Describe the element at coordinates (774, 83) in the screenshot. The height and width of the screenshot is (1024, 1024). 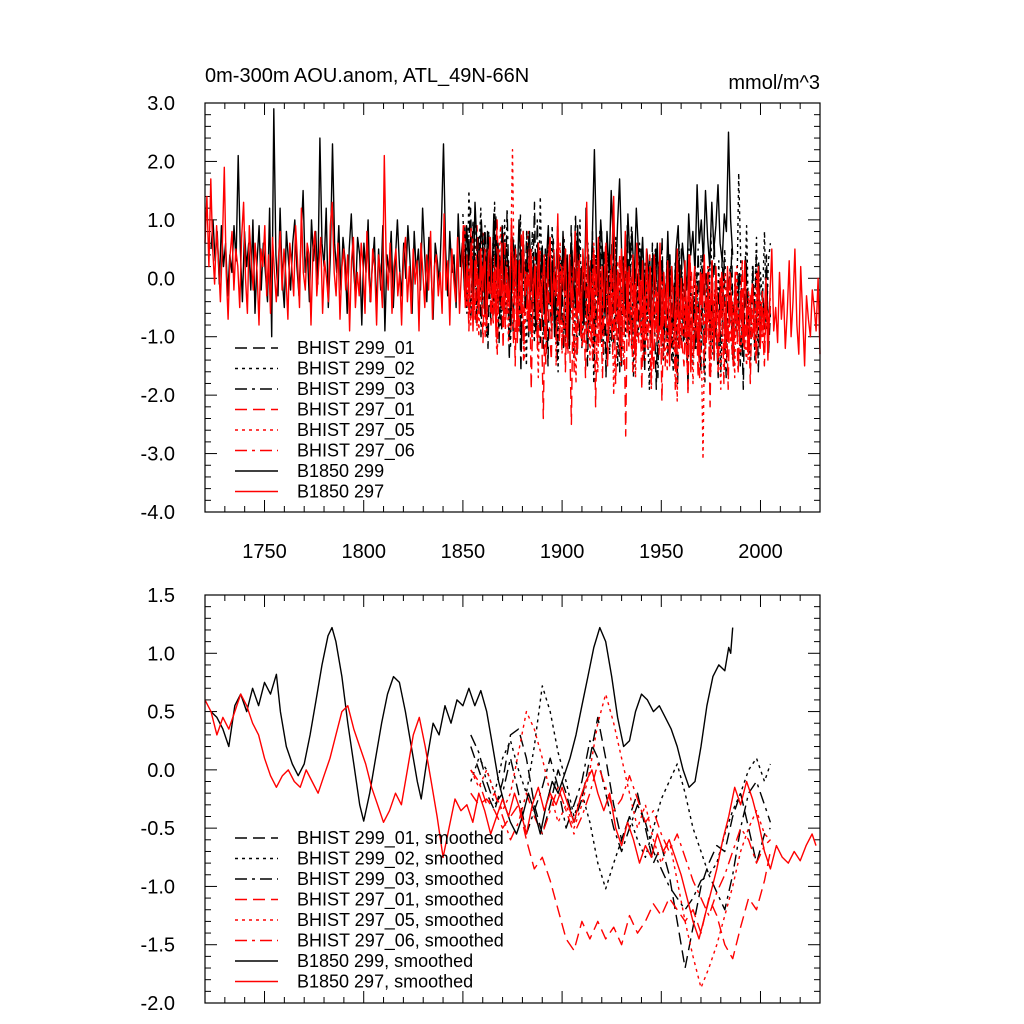
I see `units-label: mmol/m^3` at that location.